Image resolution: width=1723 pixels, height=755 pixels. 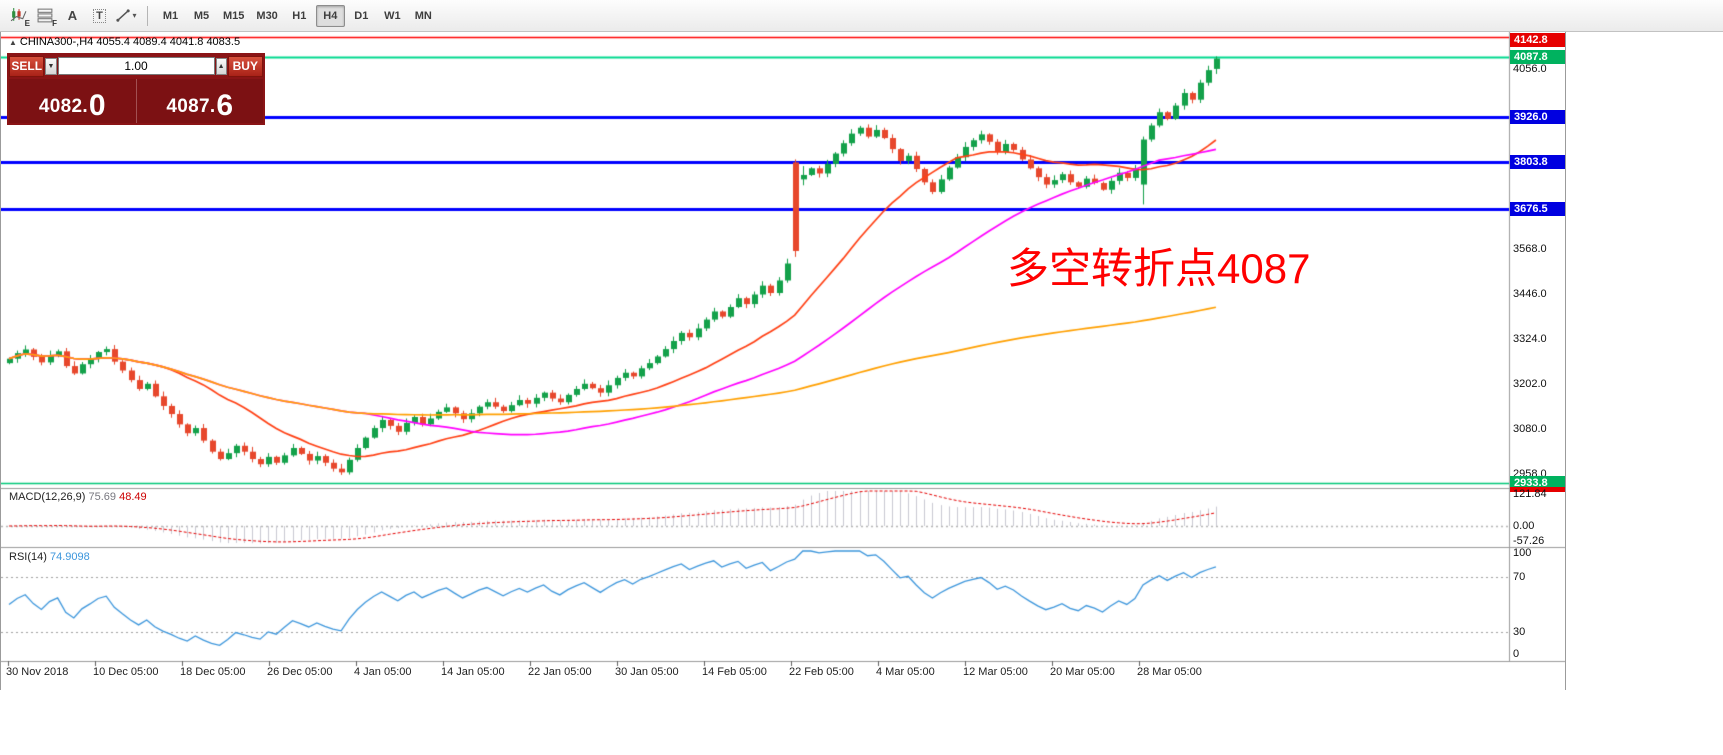 What do you see at coordinates (191, 106) in the screenshot?
I see `ask-price-main: 4087.` at bounding box center [191, 106].